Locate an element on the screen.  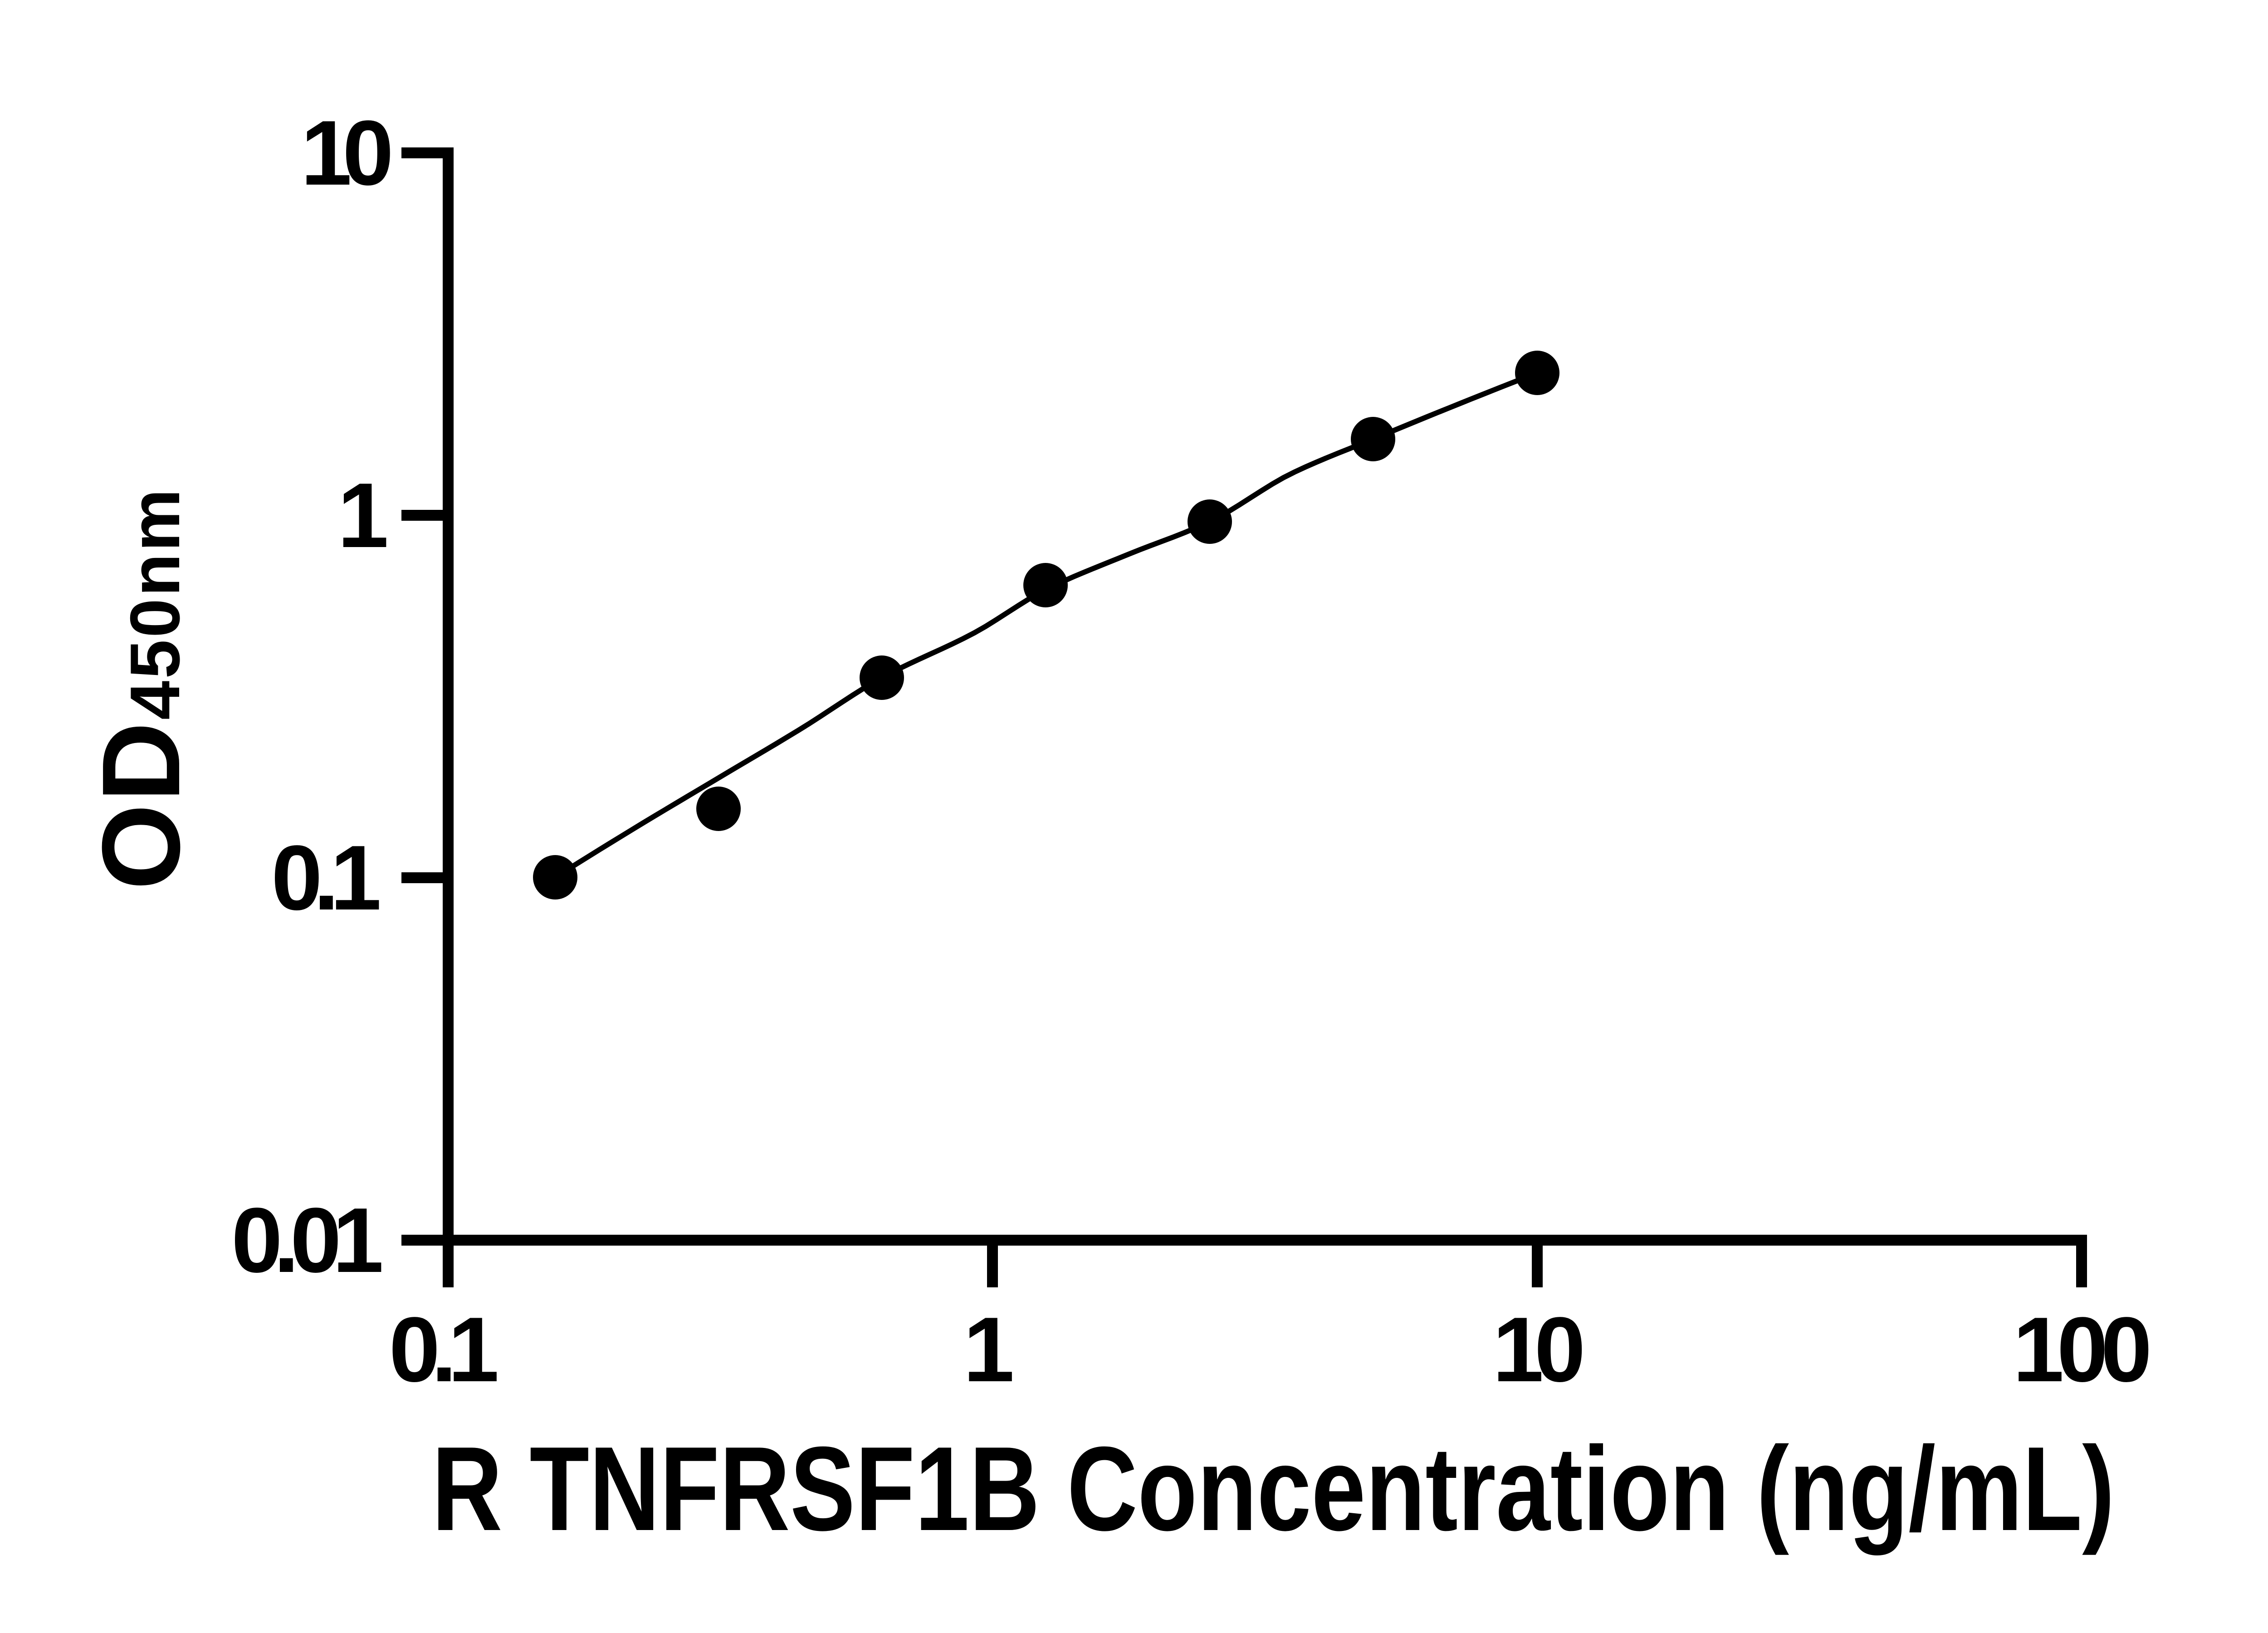
svg-text:R TNFRSF1B Concentration (ng/m: R TNFRSF1B Concentration (ng/mL) is located at coordinates (1274, 1489).